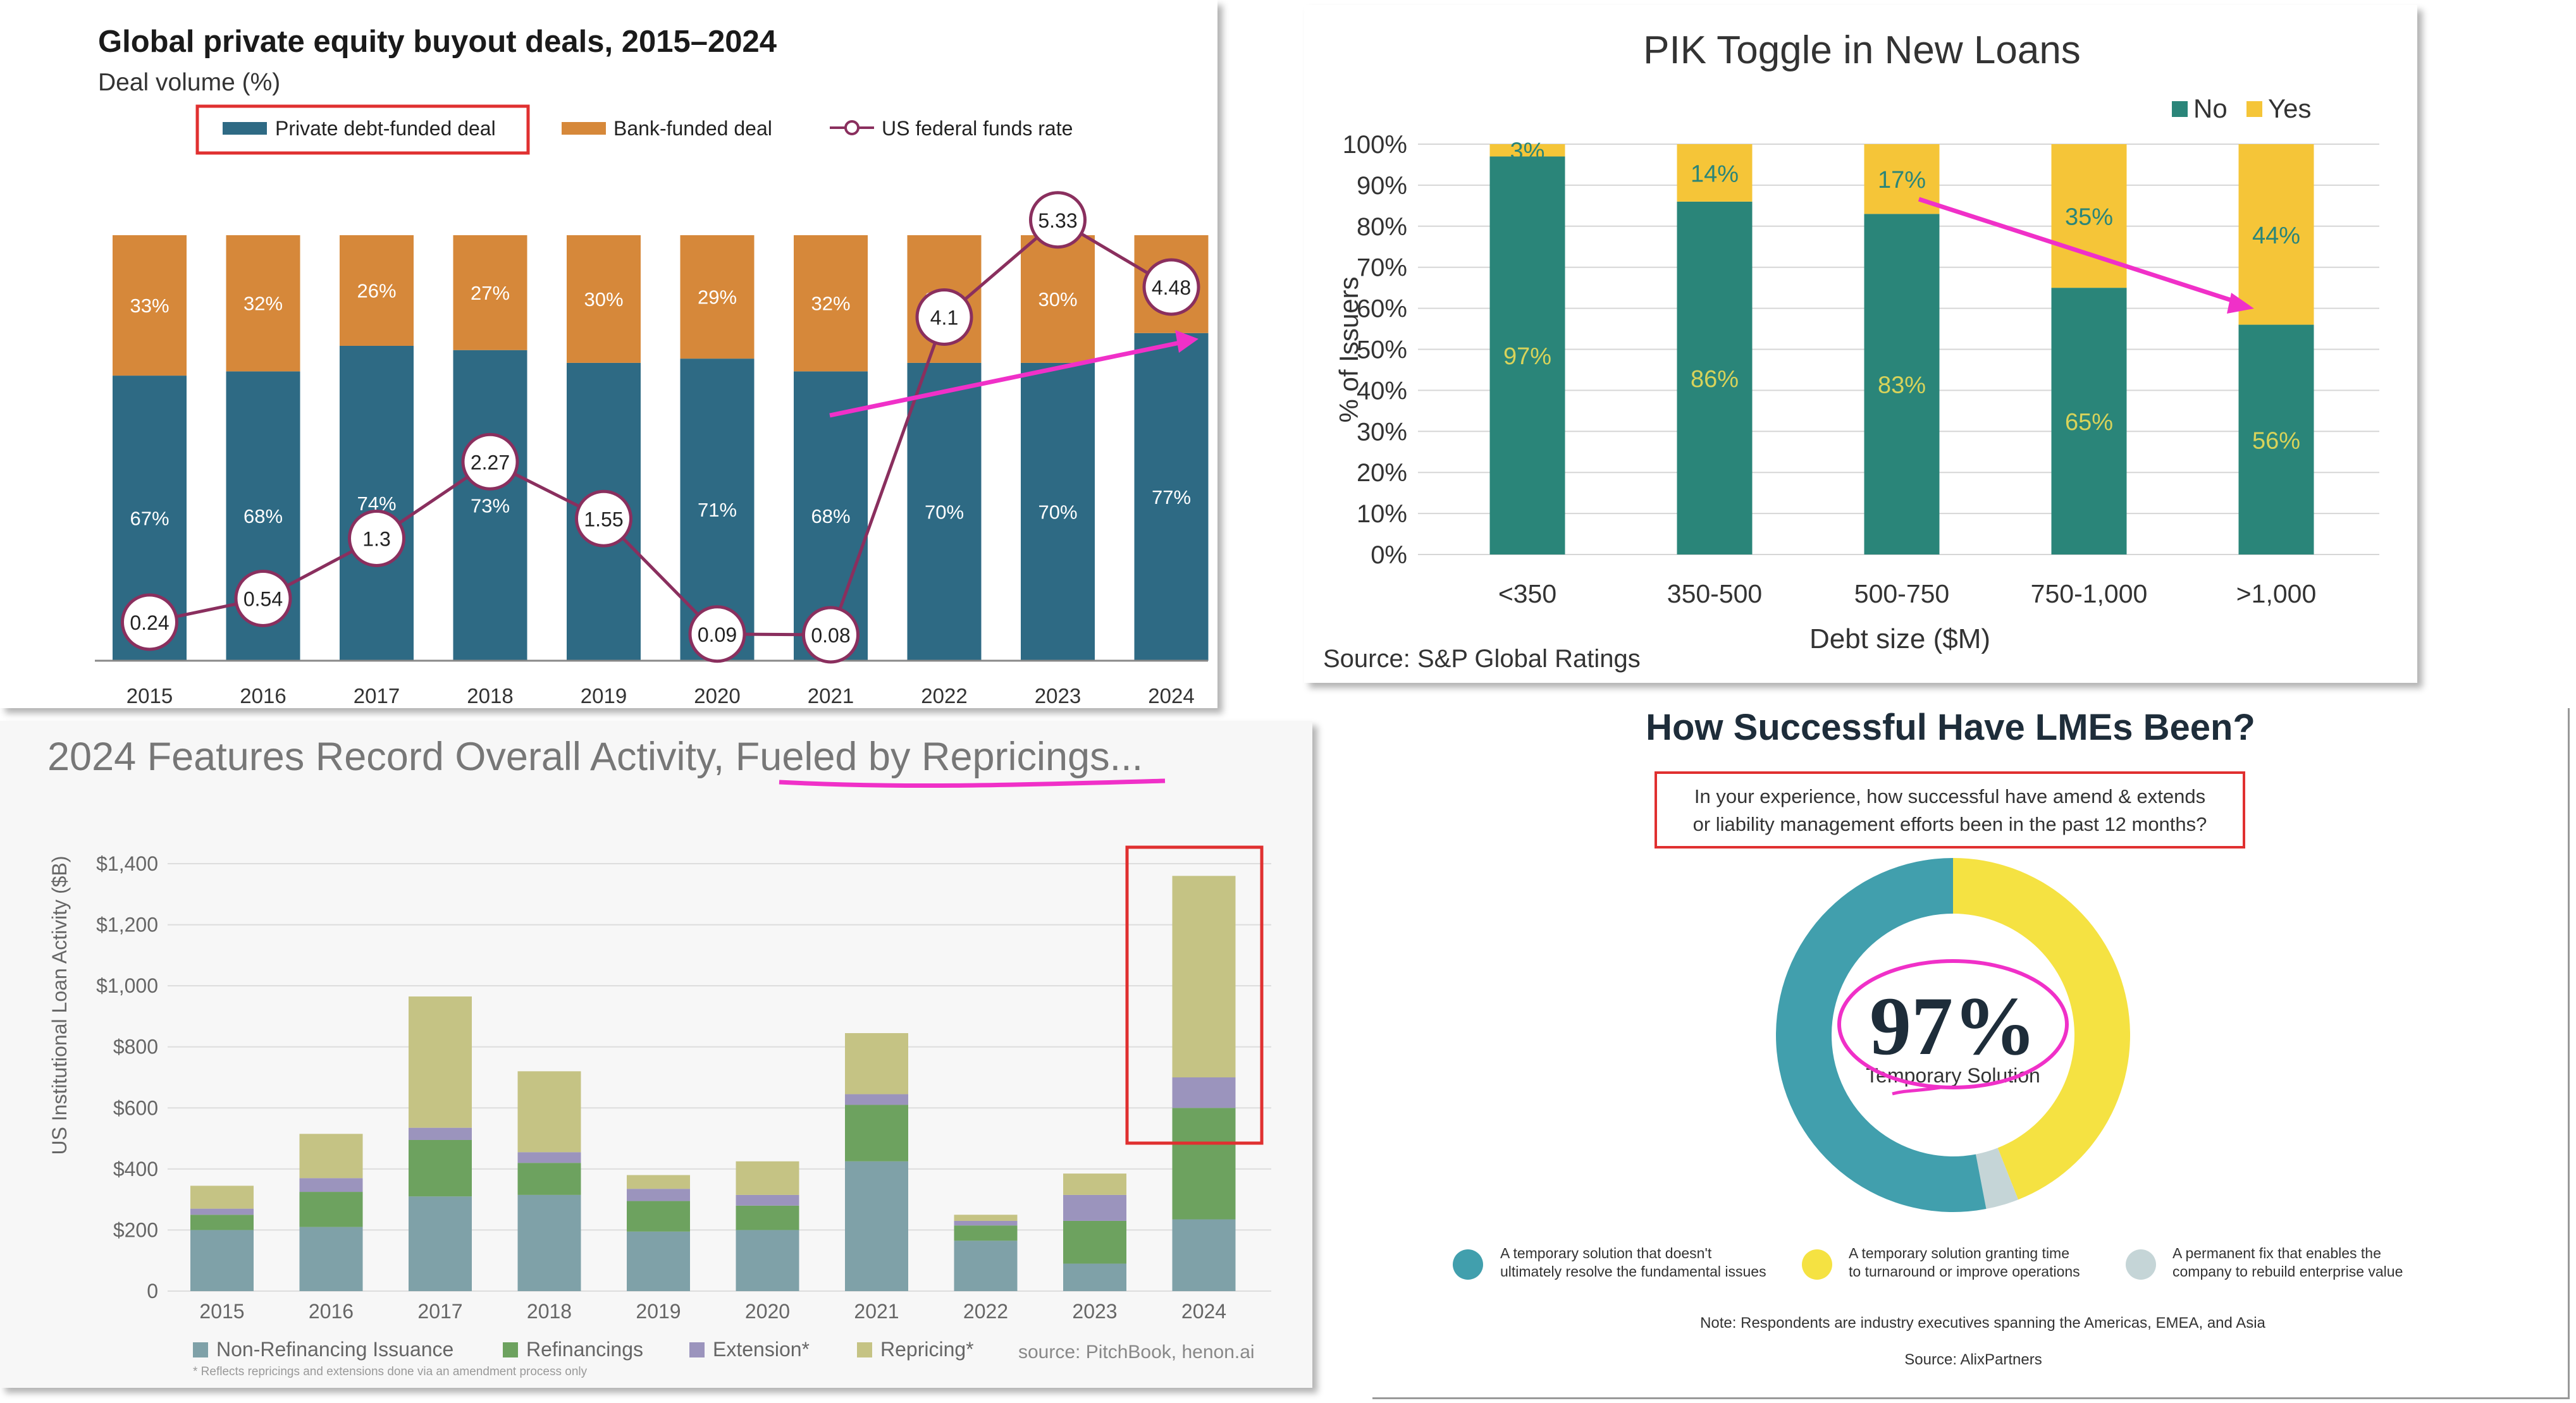 This screenshot has width=2576, height=1403. Describe the element at coordinates (1862, 50) in the screenshot. I see `pik-chart-title: PIK Toggle in New Loans` at that location.